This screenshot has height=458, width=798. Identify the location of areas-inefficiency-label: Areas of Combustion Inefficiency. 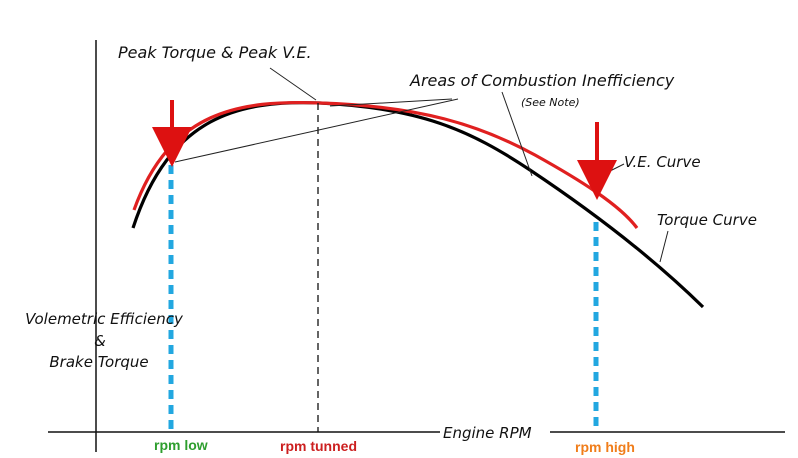
(542, 80).